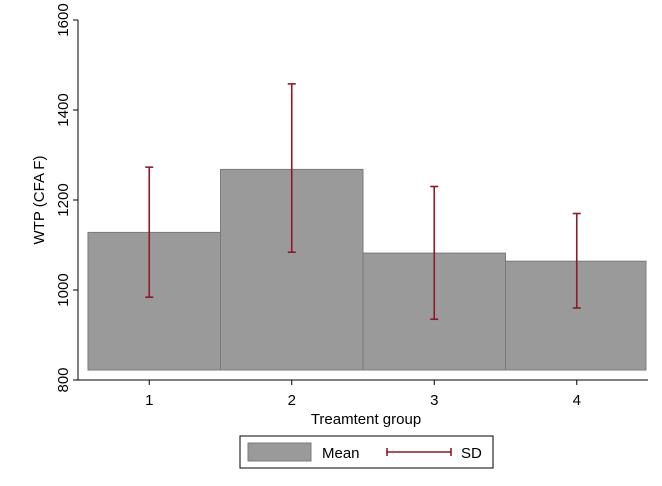 This screenshot has height=486, width=662. What do you see at coordinates (149, 400) in the screenshot?
I see `x-tick-label: 1` at bounding box center [149, 400].